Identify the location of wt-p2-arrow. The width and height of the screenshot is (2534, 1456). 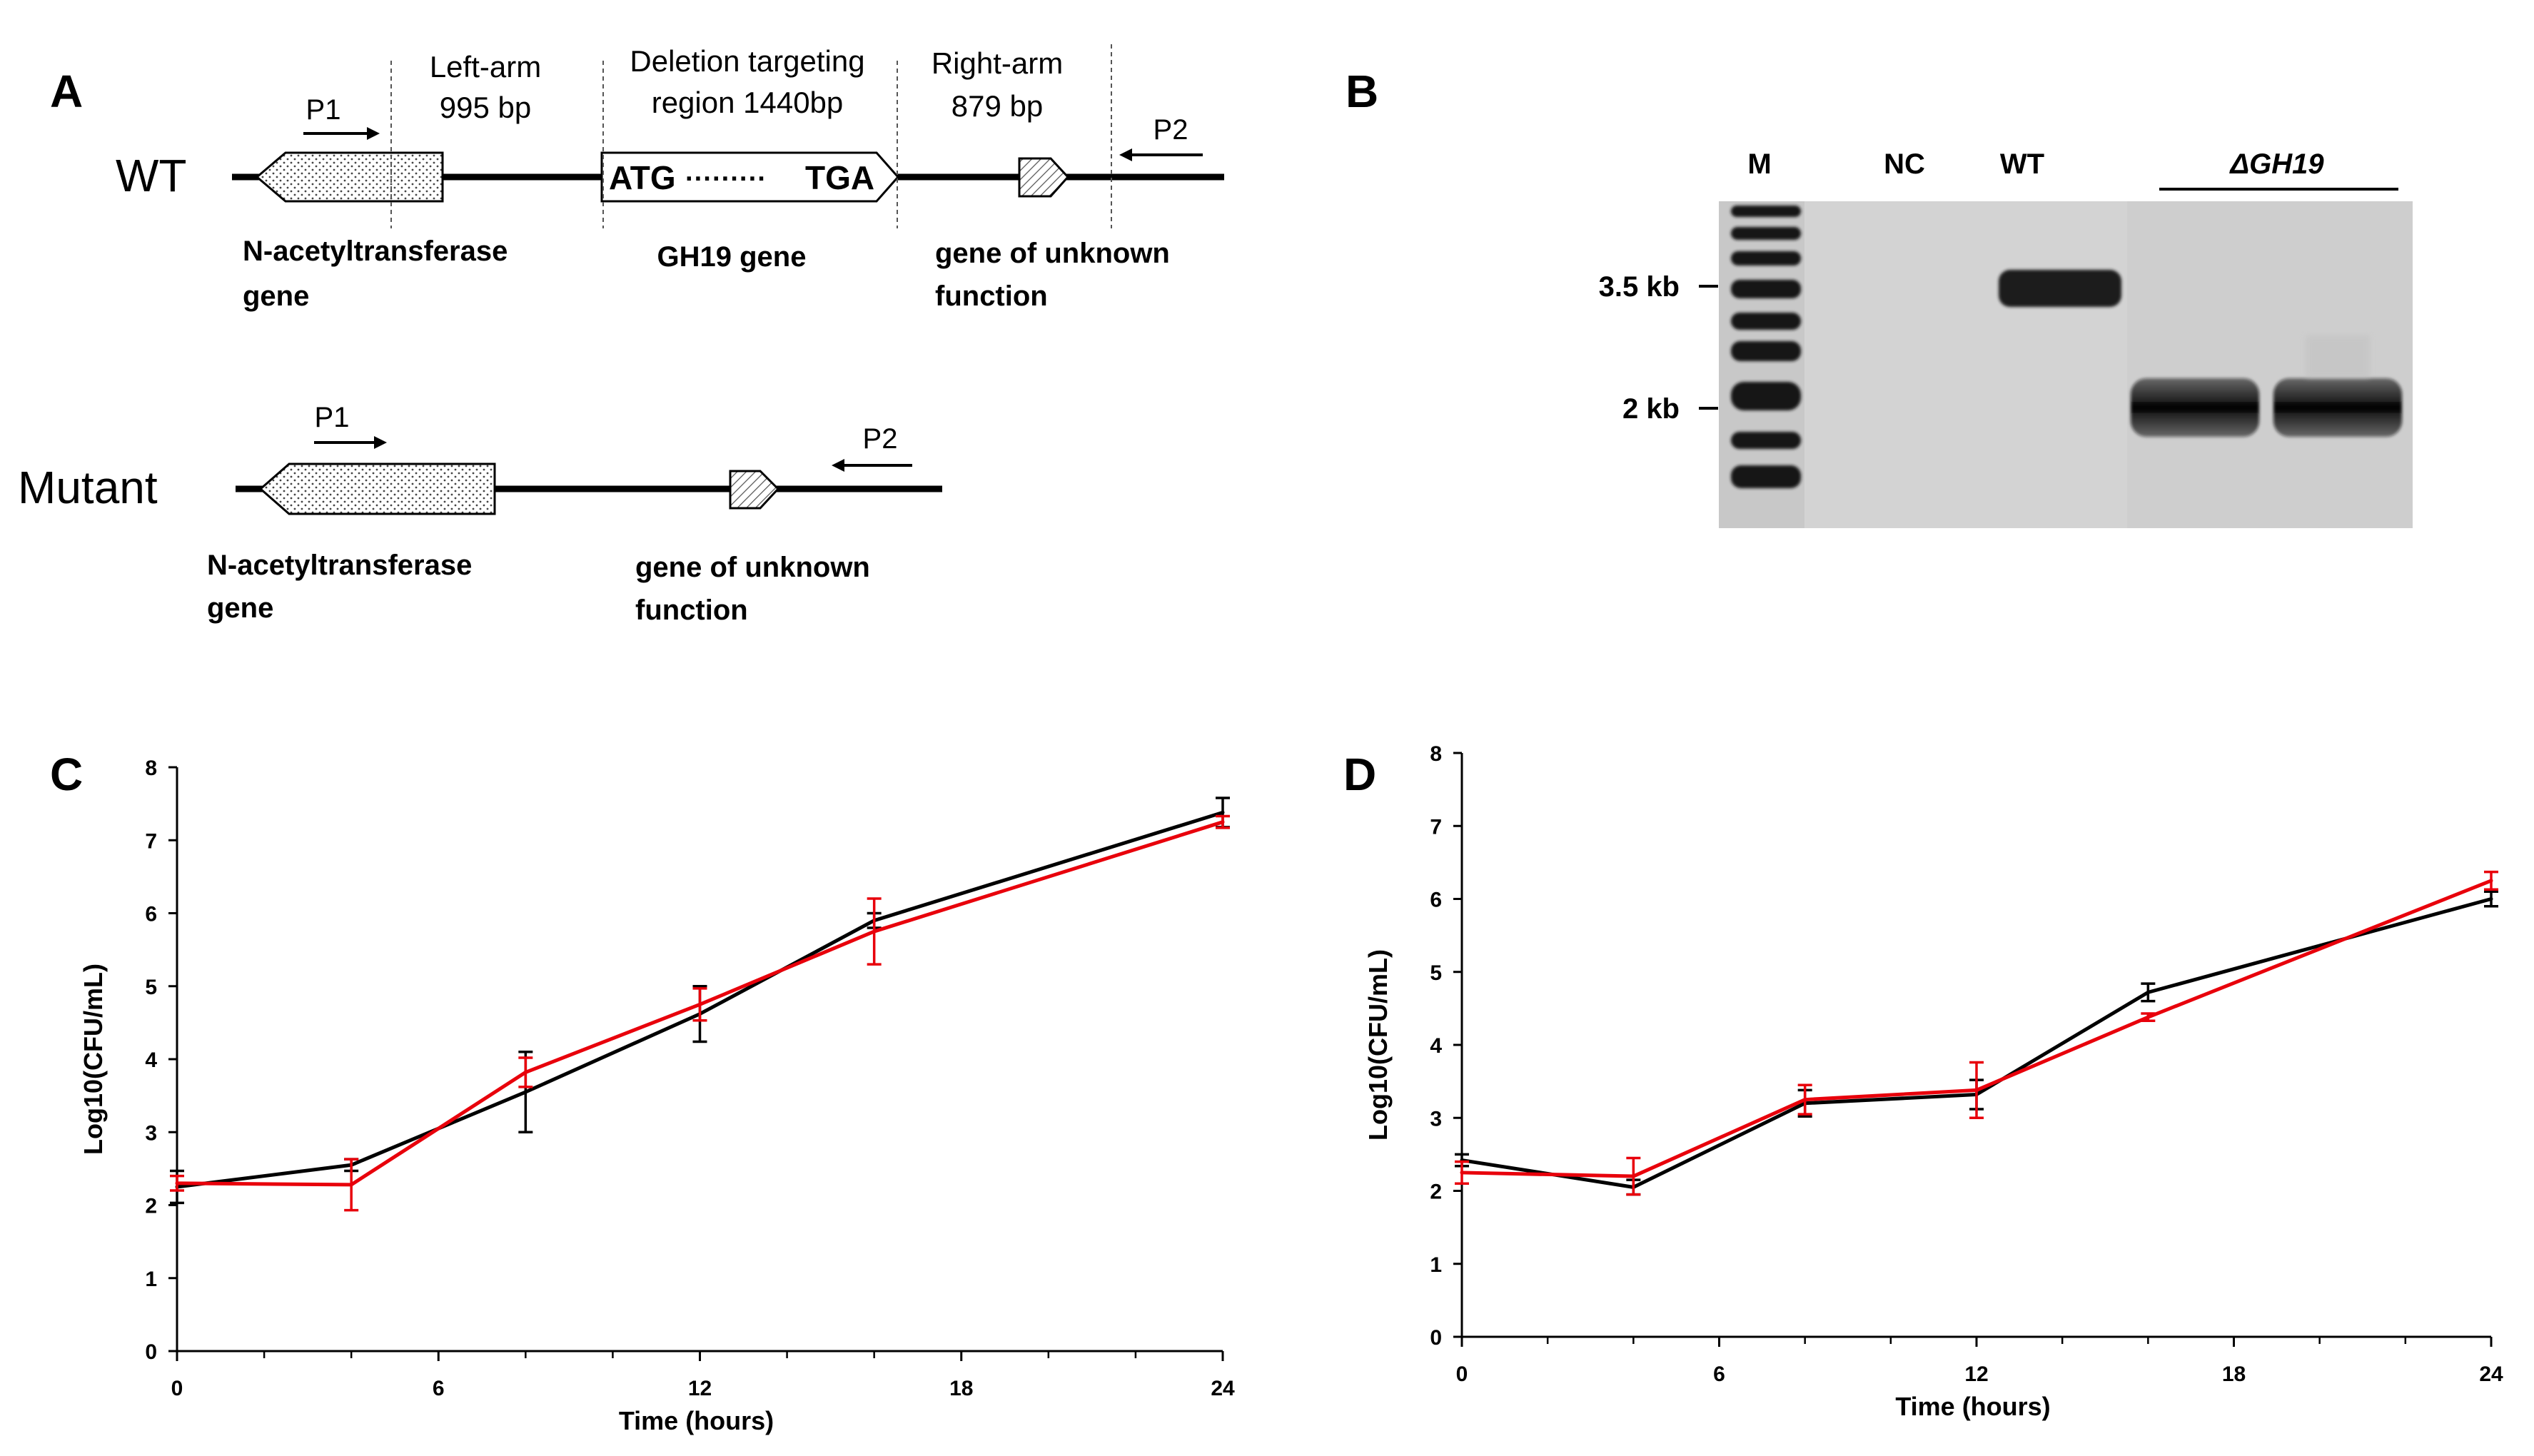
(1161, 154).